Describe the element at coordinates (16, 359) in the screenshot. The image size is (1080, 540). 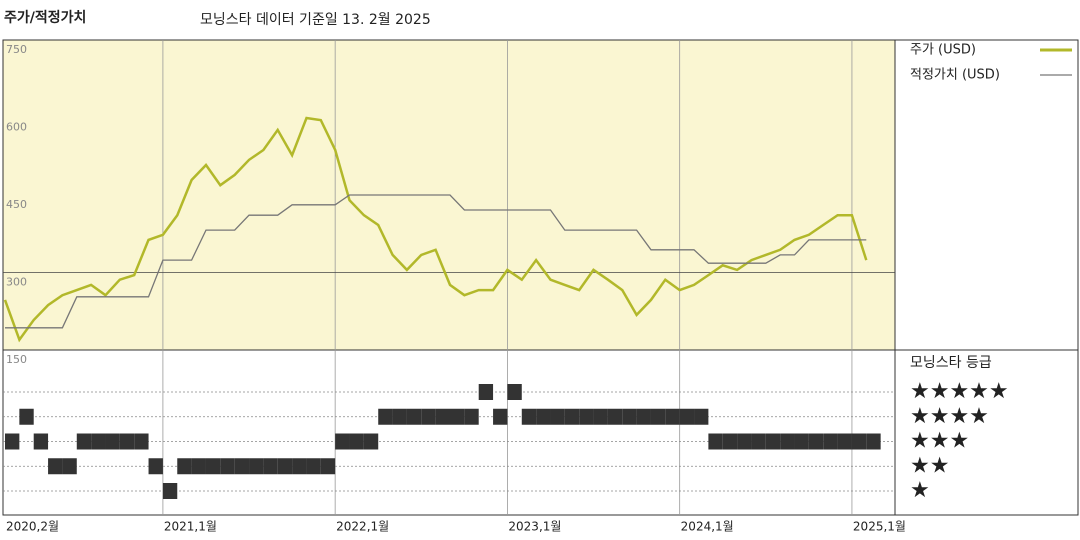
I see `y-tick-label: 150` at that location.